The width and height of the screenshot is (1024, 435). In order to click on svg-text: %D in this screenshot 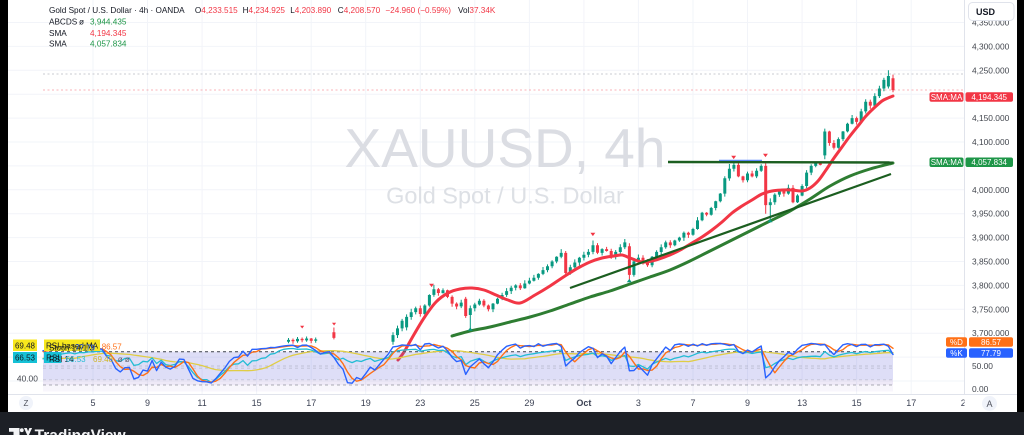, I will do `click(956, 342)`.